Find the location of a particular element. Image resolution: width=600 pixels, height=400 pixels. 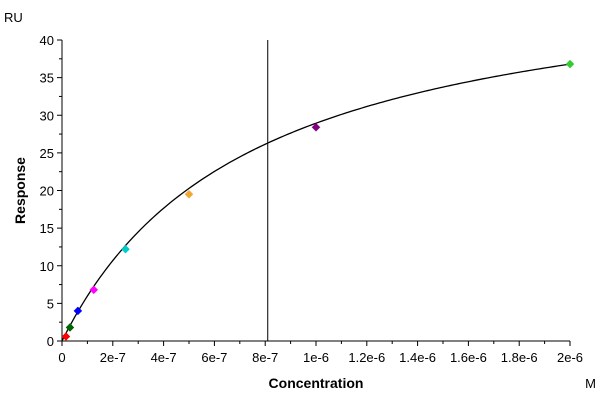

y-tick-label: 0 is located at coordinates (50, 341).